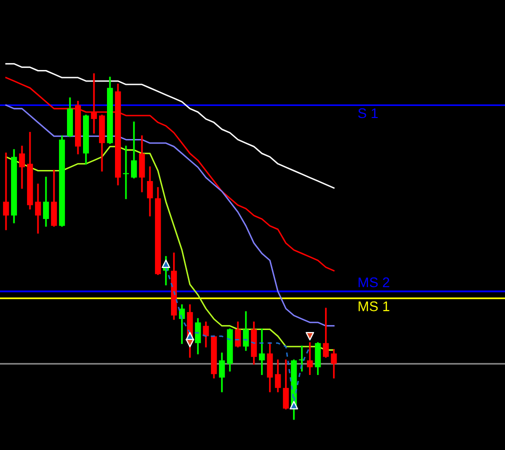 This screenshot has height=450, width=505. Describe the element at coordinates (368, 113) in the screenshot. I see `ref-line-label: S 1` at that location.